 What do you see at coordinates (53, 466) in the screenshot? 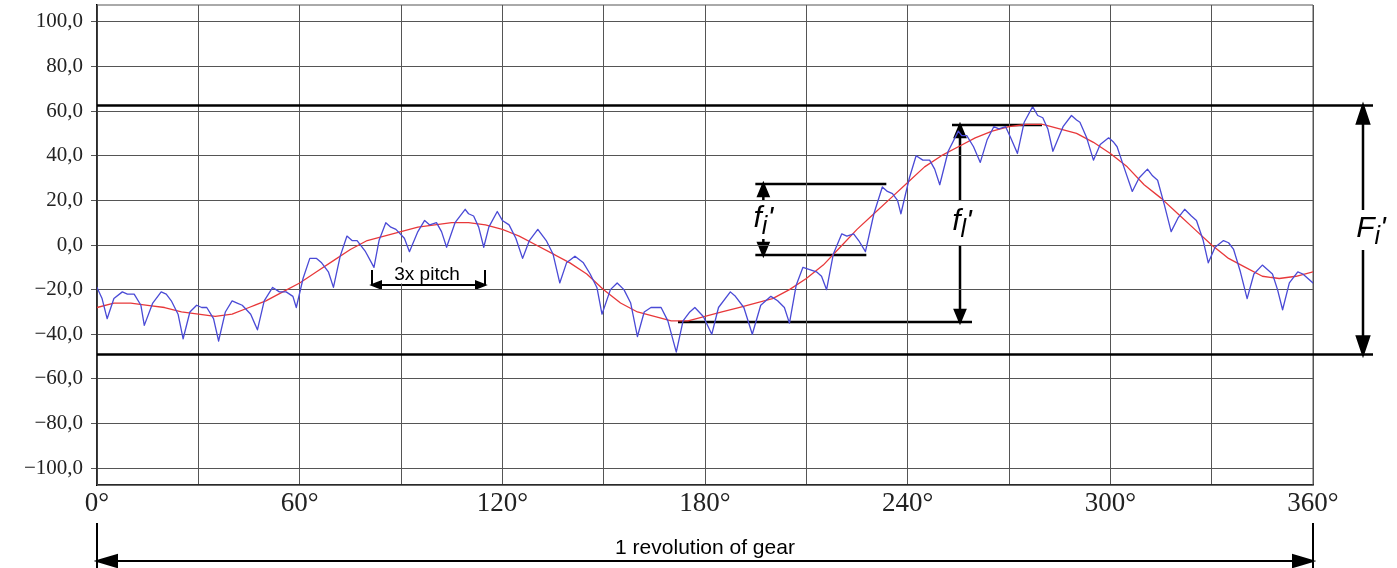
I see `y-tick-label: −100,0` at bounding box center [53, 466].